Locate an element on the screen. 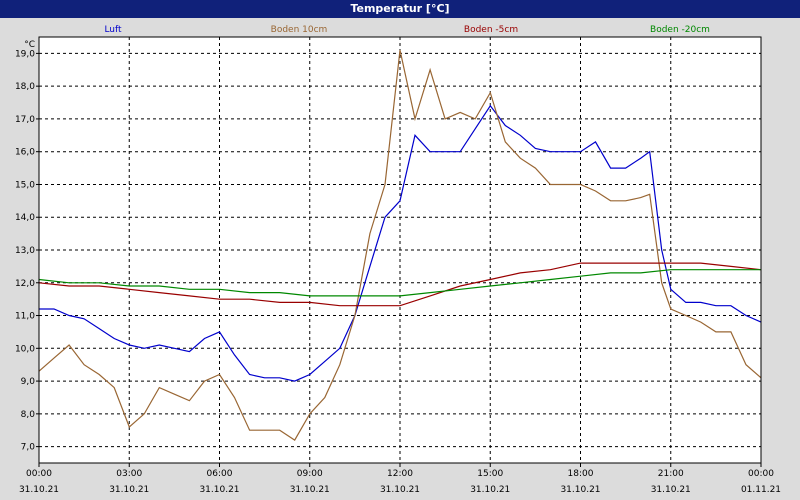 The height and width of the screenshot is (500, 800). series-line-boden-5cm is located at coordinates (400, 284).